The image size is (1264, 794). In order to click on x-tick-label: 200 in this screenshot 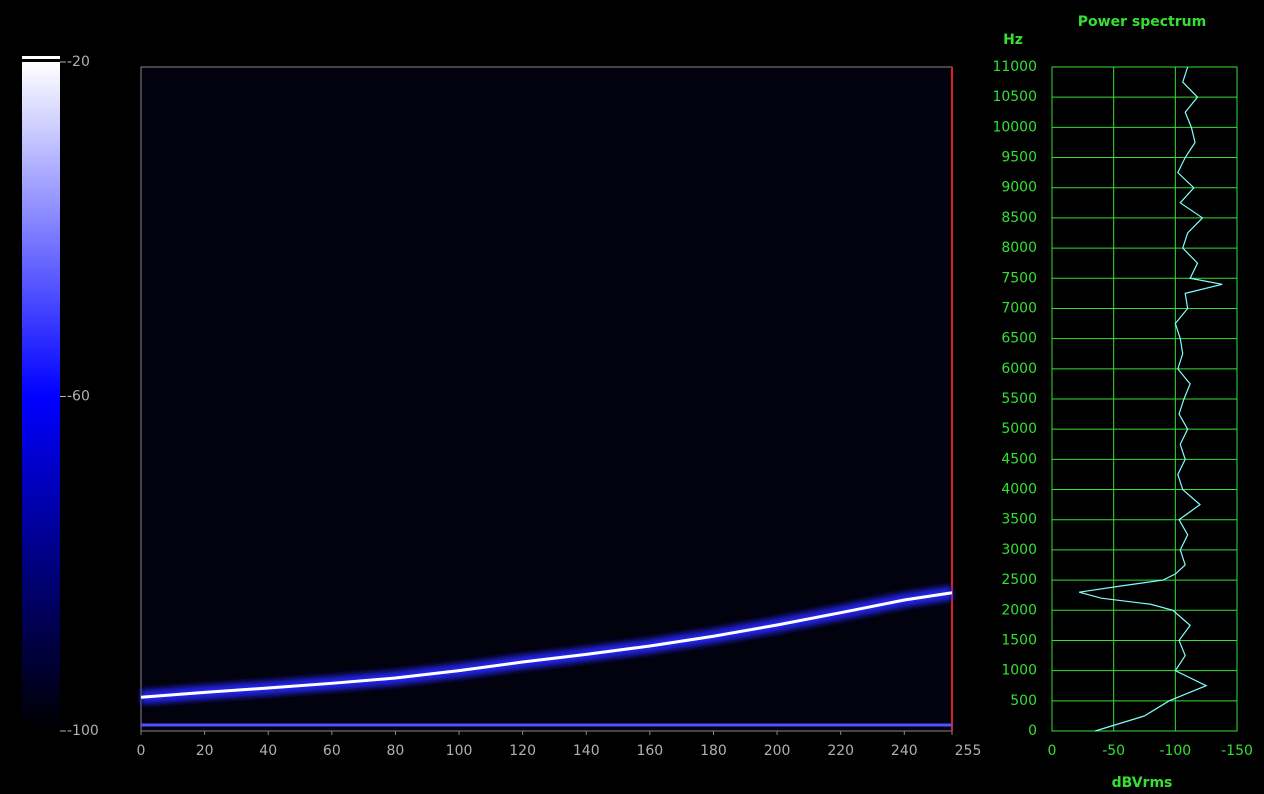, I will do `click(777, 751)`.